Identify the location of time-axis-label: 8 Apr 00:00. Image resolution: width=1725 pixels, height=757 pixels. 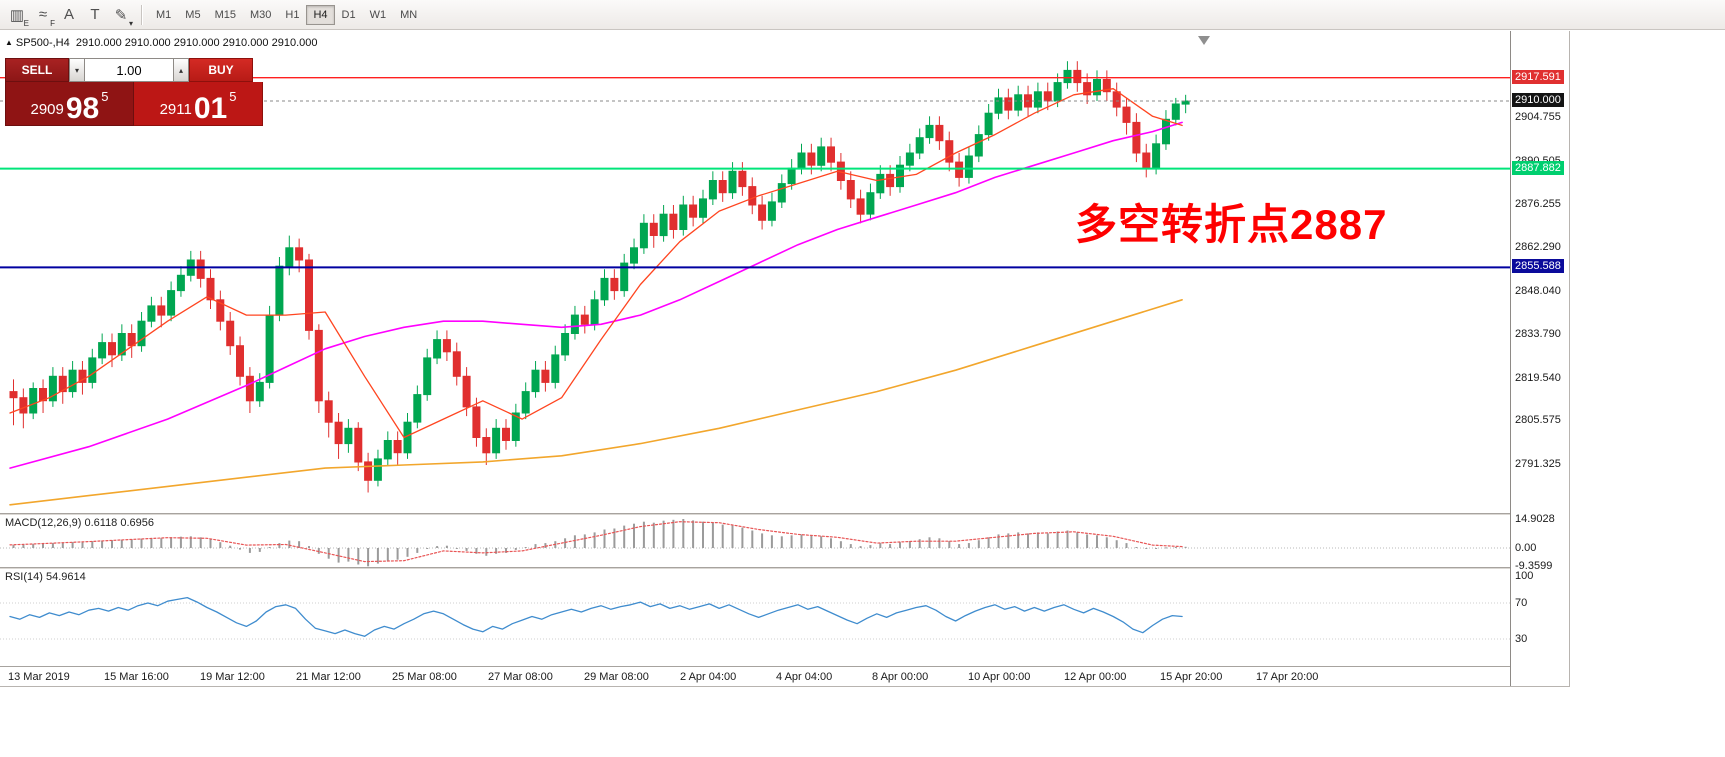
(900, 677).